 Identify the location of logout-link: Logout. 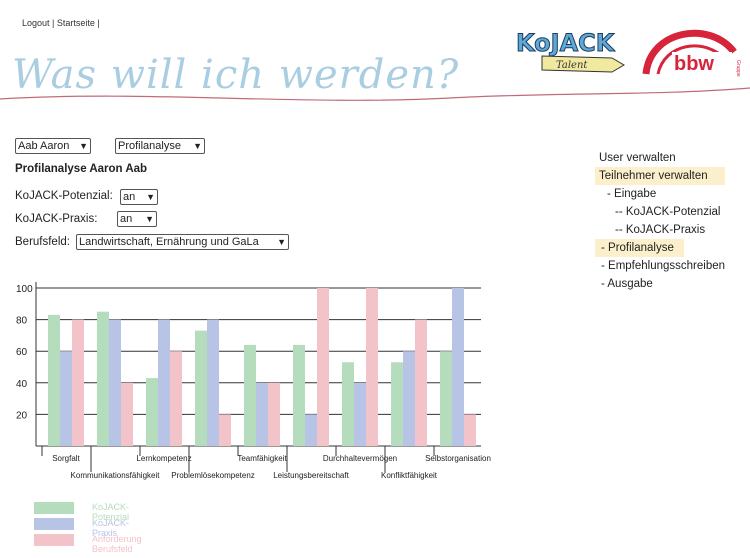
(36, 23).